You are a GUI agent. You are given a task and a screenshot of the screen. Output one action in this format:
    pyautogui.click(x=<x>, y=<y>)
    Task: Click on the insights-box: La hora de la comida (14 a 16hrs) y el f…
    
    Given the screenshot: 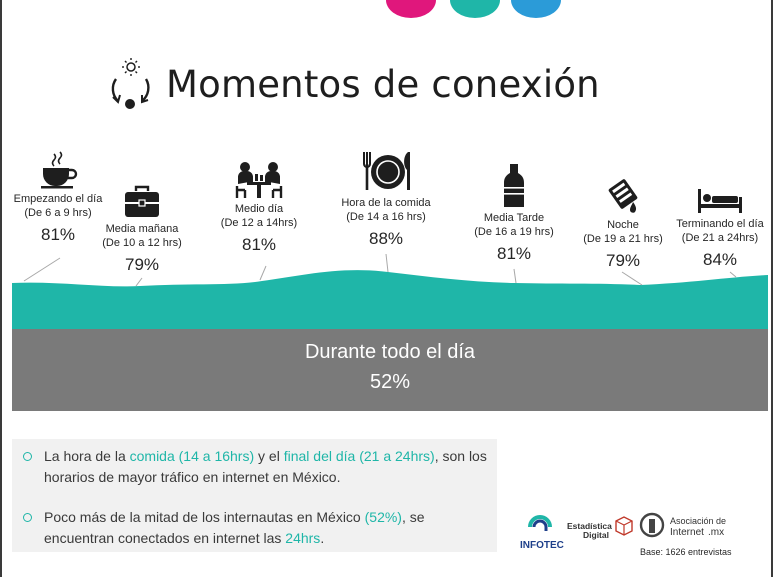 What is the action you would take?
    pyautogui.click(x=254, y=495)
    